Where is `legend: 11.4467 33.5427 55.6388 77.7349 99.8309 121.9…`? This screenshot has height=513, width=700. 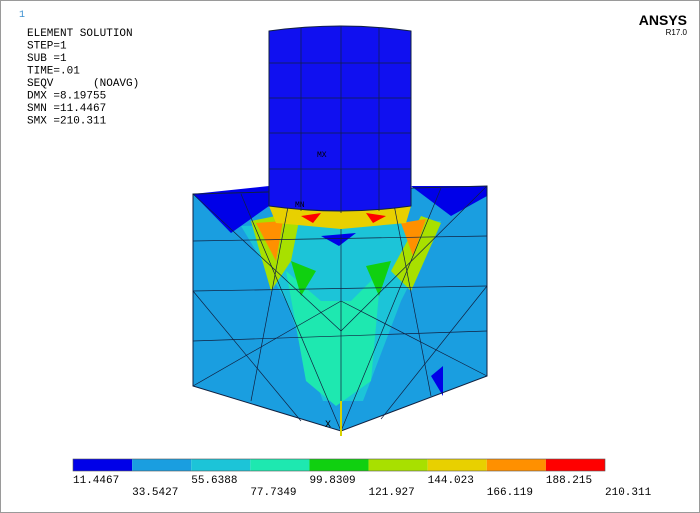 legend: 11.4467 33.5427 55.6388 77.7349 99.8309 121.9… is located at coordinates (362, 478).